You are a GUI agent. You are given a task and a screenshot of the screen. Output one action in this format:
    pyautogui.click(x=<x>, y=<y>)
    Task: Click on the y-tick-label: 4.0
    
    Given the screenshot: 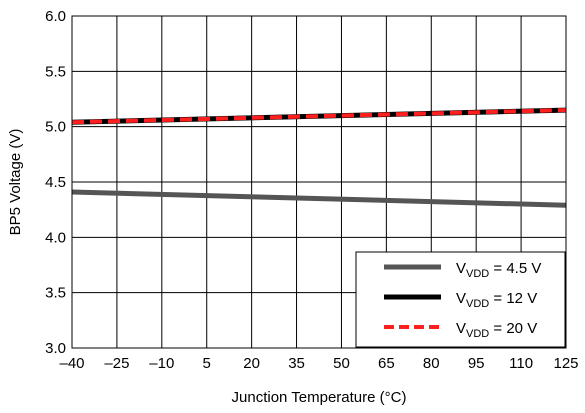 What is the action you would take?
    pyautogui.click(x=55, y=237)
    